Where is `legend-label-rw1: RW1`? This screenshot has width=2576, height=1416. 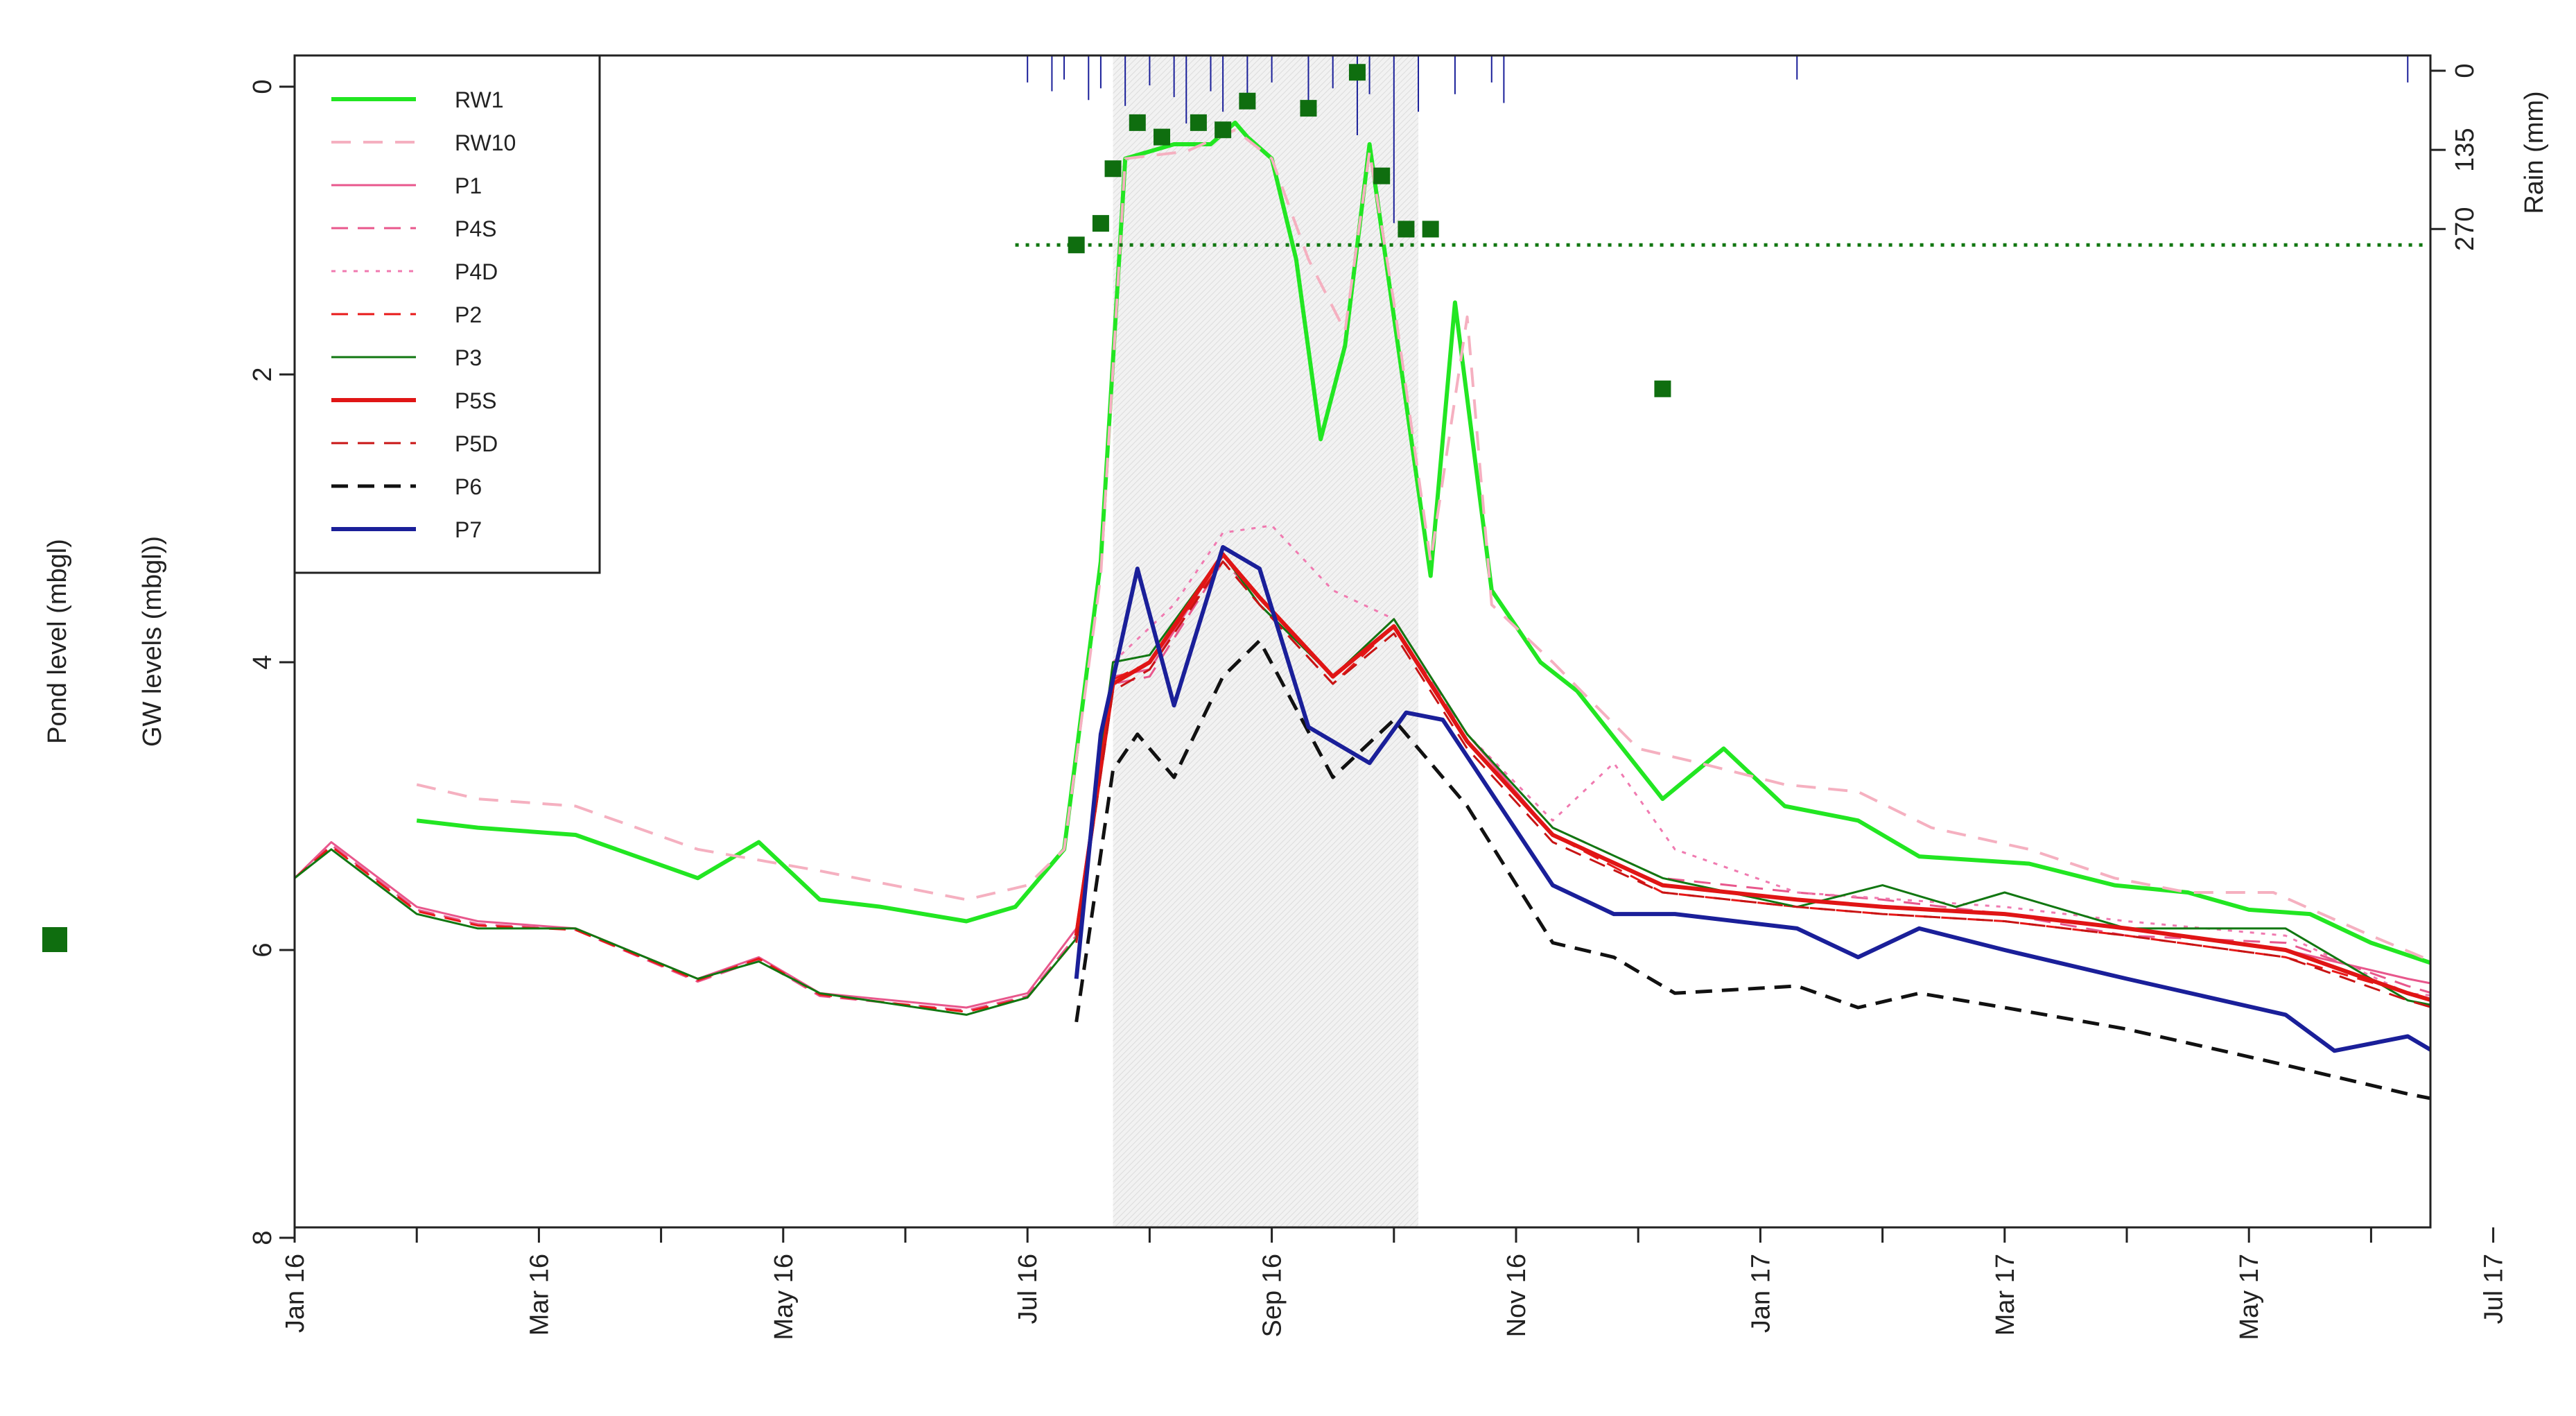 legend-label-rw1: RW1 is located at coordinates (479, 99).